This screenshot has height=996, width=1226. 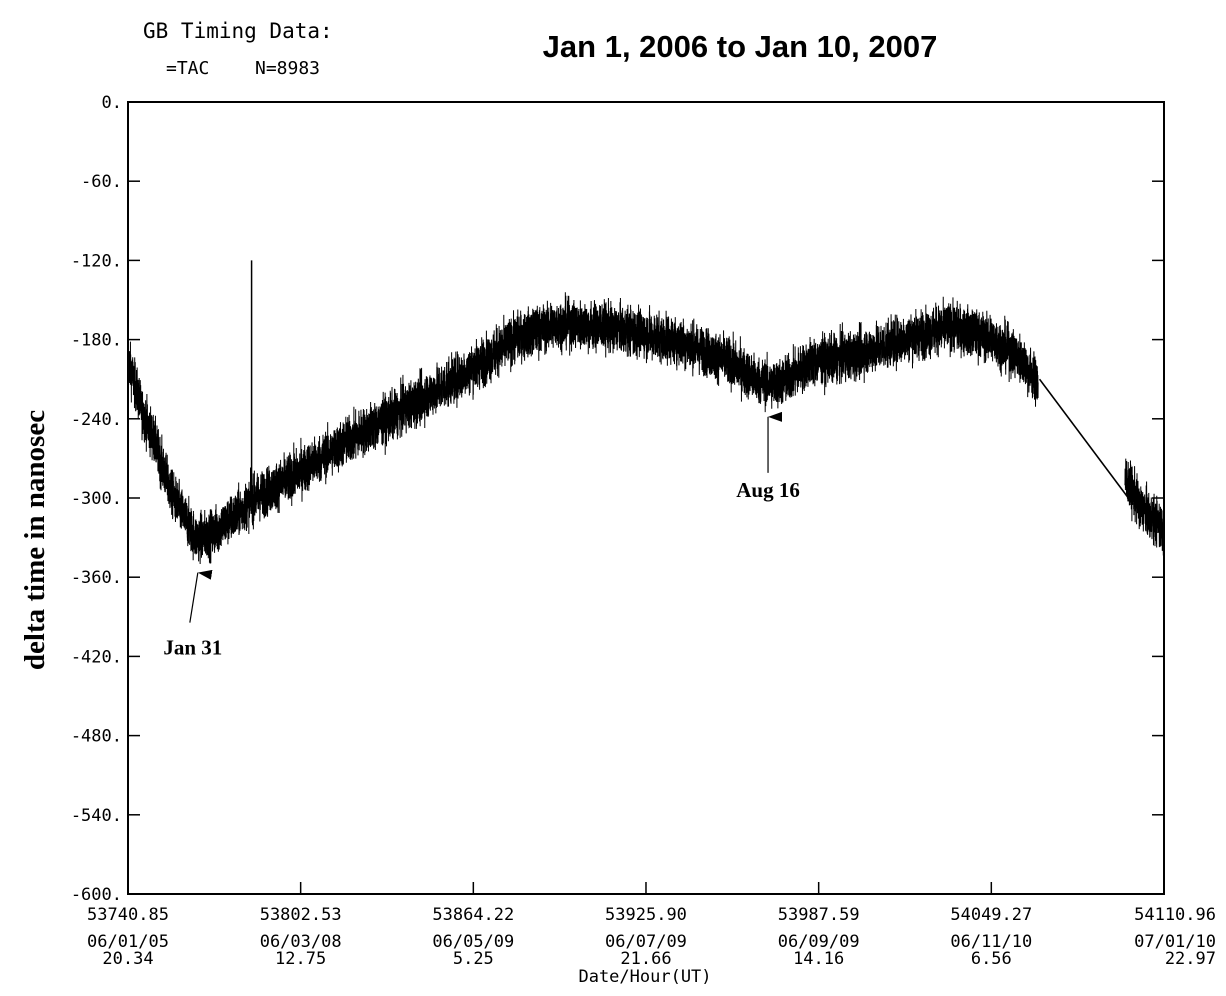 What do you see at coordinates (201, 596) in the screenshot?
I see `annotation-arrow` at bounding box center [201, 596].